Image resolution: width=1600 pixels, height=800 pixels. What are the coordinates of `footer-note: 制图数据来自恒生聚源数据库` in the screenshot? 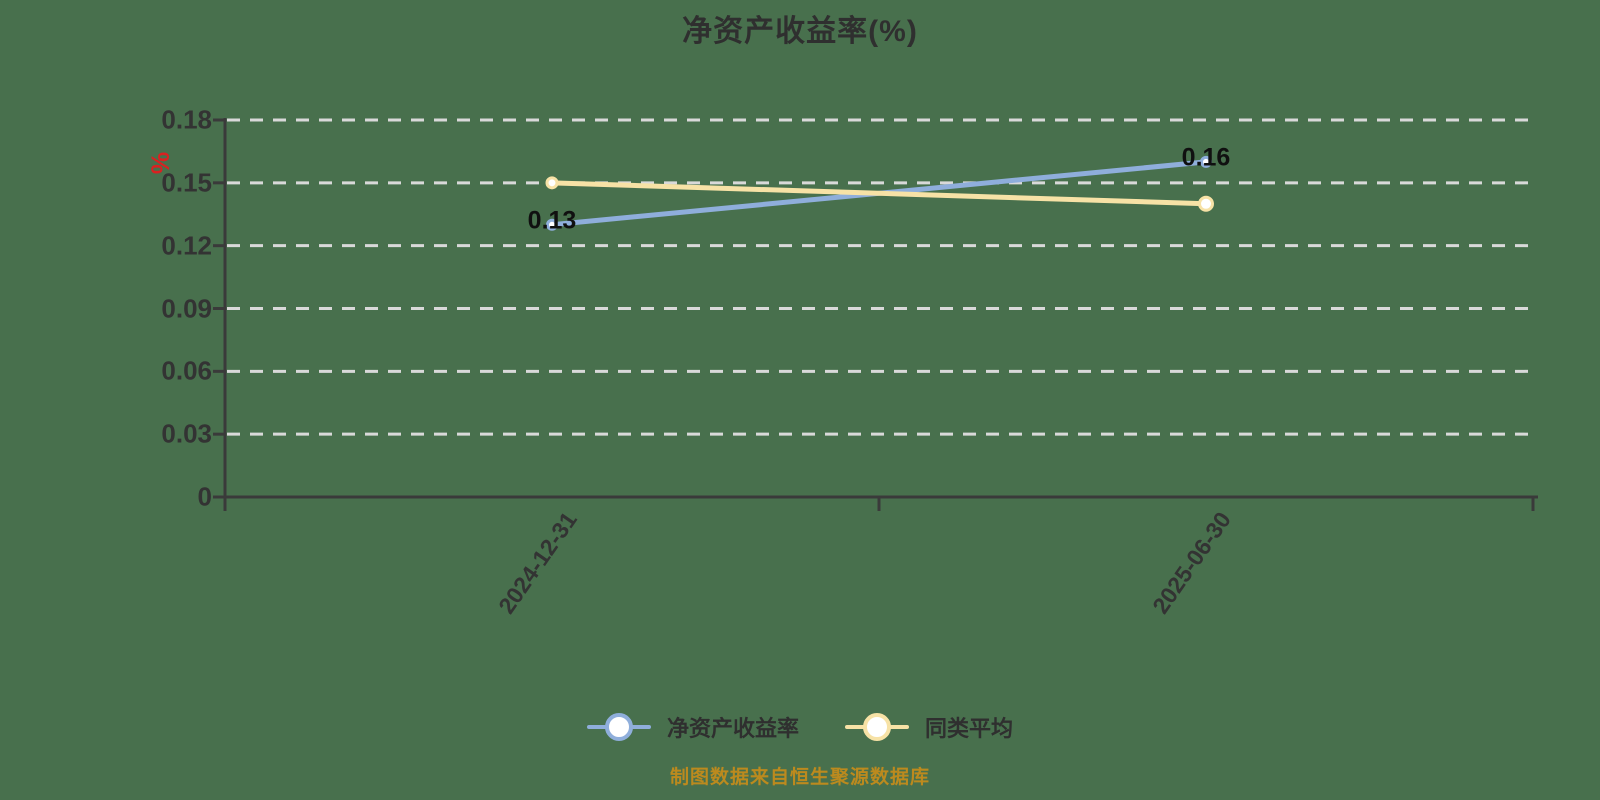 It's located at (799, 777).